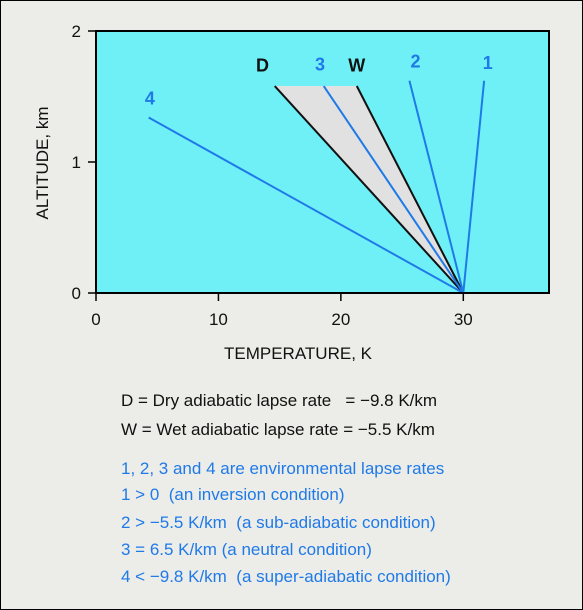  Describe the element at coordinates (95, 319) in the screenshot. I see `x-tick-label-0: 0` at that location.